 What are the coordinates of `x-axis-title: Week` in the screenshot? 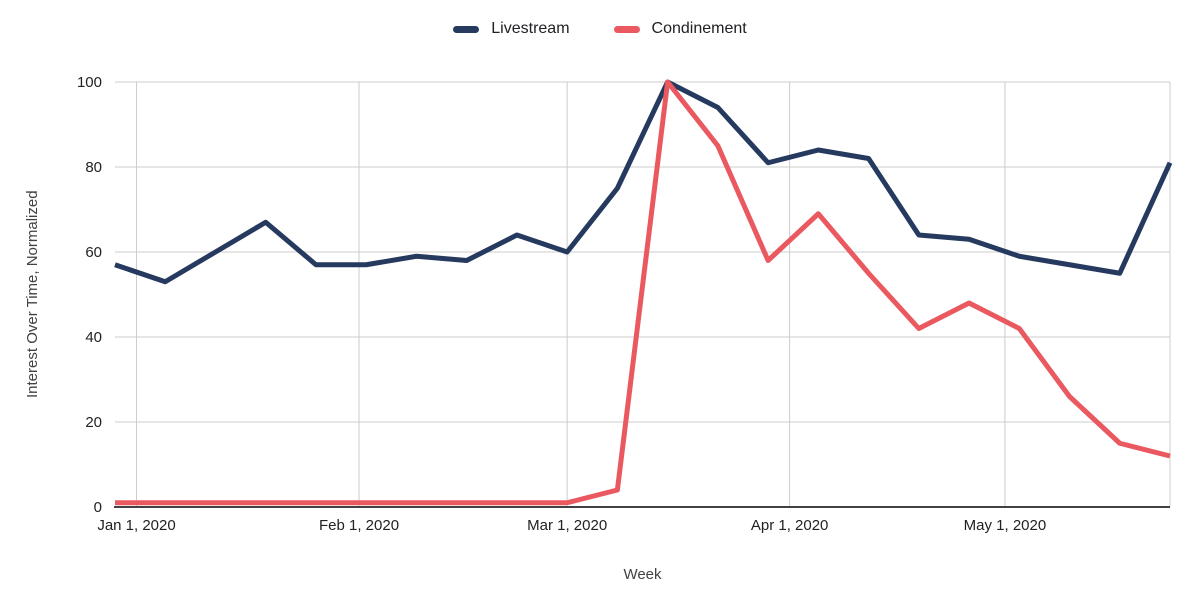 It's located at (642, 574).